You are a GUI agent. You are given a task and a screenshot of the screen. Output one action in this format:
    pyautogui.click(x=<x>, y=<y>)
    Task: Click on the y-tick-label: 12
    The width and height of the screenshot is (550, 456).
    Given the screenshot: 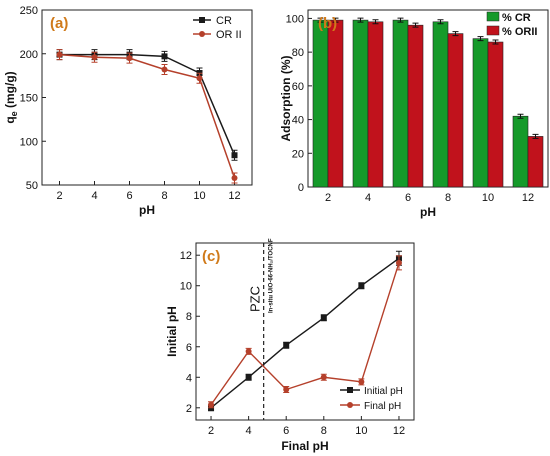 What is the action you would take?
    pyautogui.click(x=186, y=256)
    